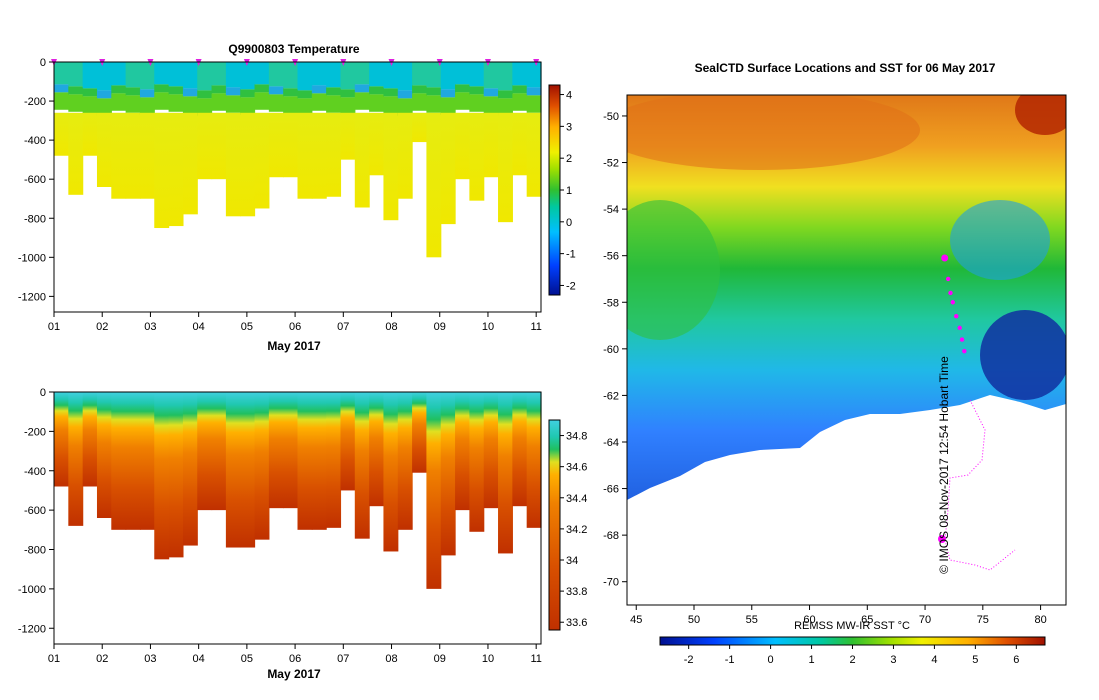 This screenshot has height=700, width=1099. Describe the element at coordinates (568, 191) in the screenshot. I see `temperature-colorbar-ticks: 4 3 2 1 0 -1 -2` at that location.